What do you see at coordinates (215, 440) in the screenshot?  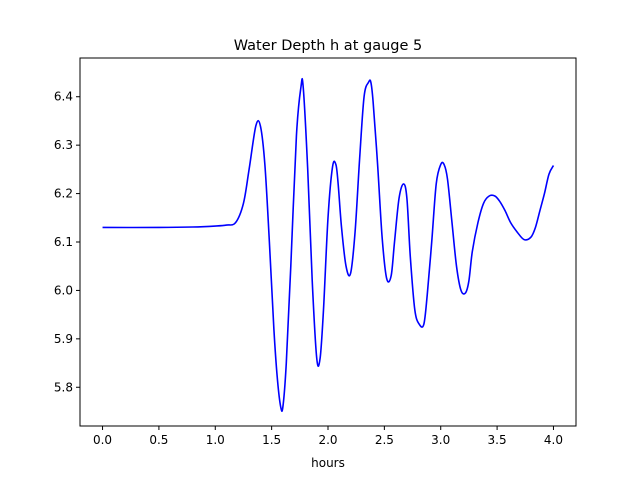 I see `x-tick-label: 1.0` at bounding box center [215, 440].